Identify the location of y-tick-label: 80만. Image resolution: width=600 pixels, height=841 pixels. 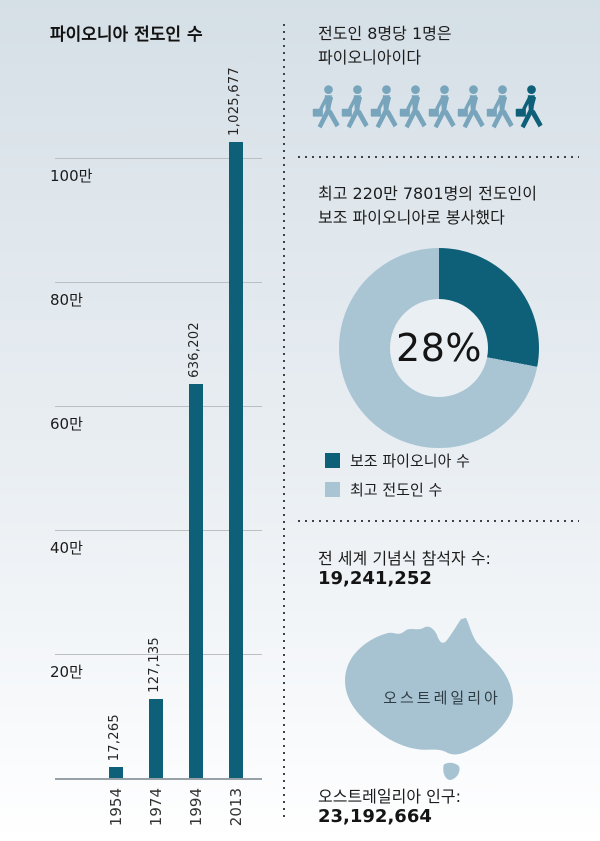
(66, 300).